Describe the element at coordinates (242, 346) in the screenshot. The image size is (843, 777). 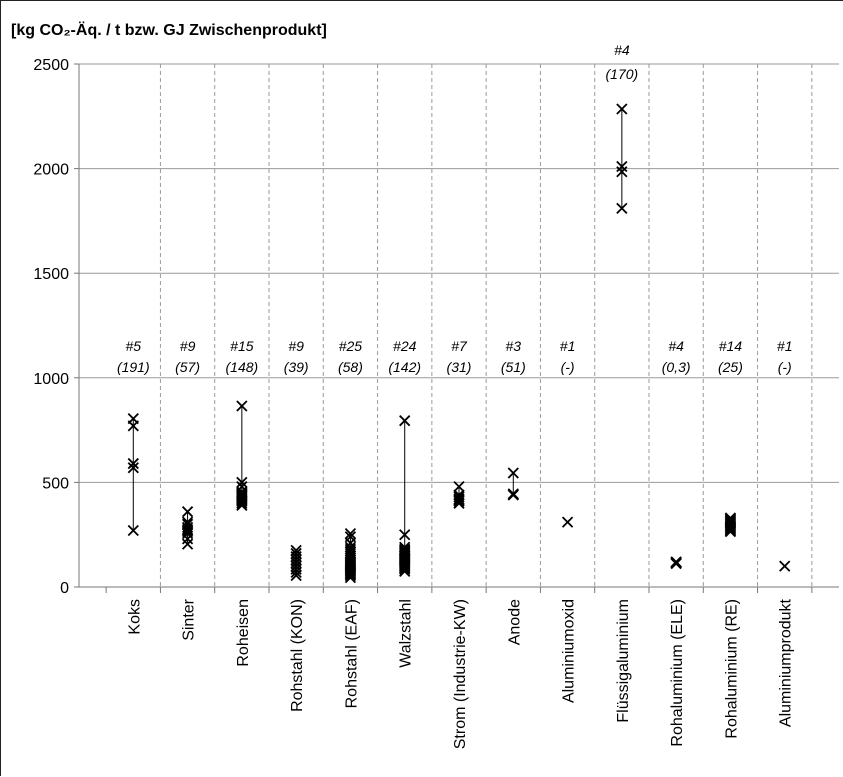
I see `count-annotation: #15` at that location.